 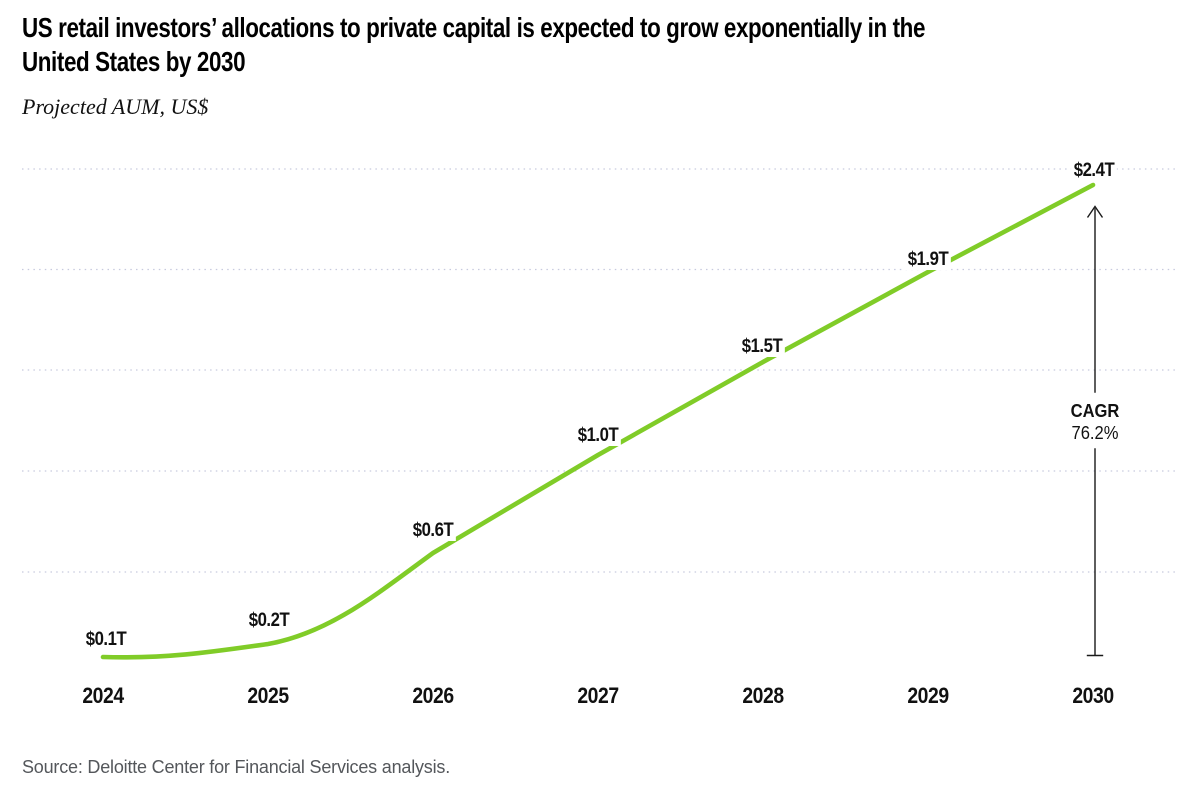 I want to click on x-axis-label-2024: 2024, so click(x=103, y=695).